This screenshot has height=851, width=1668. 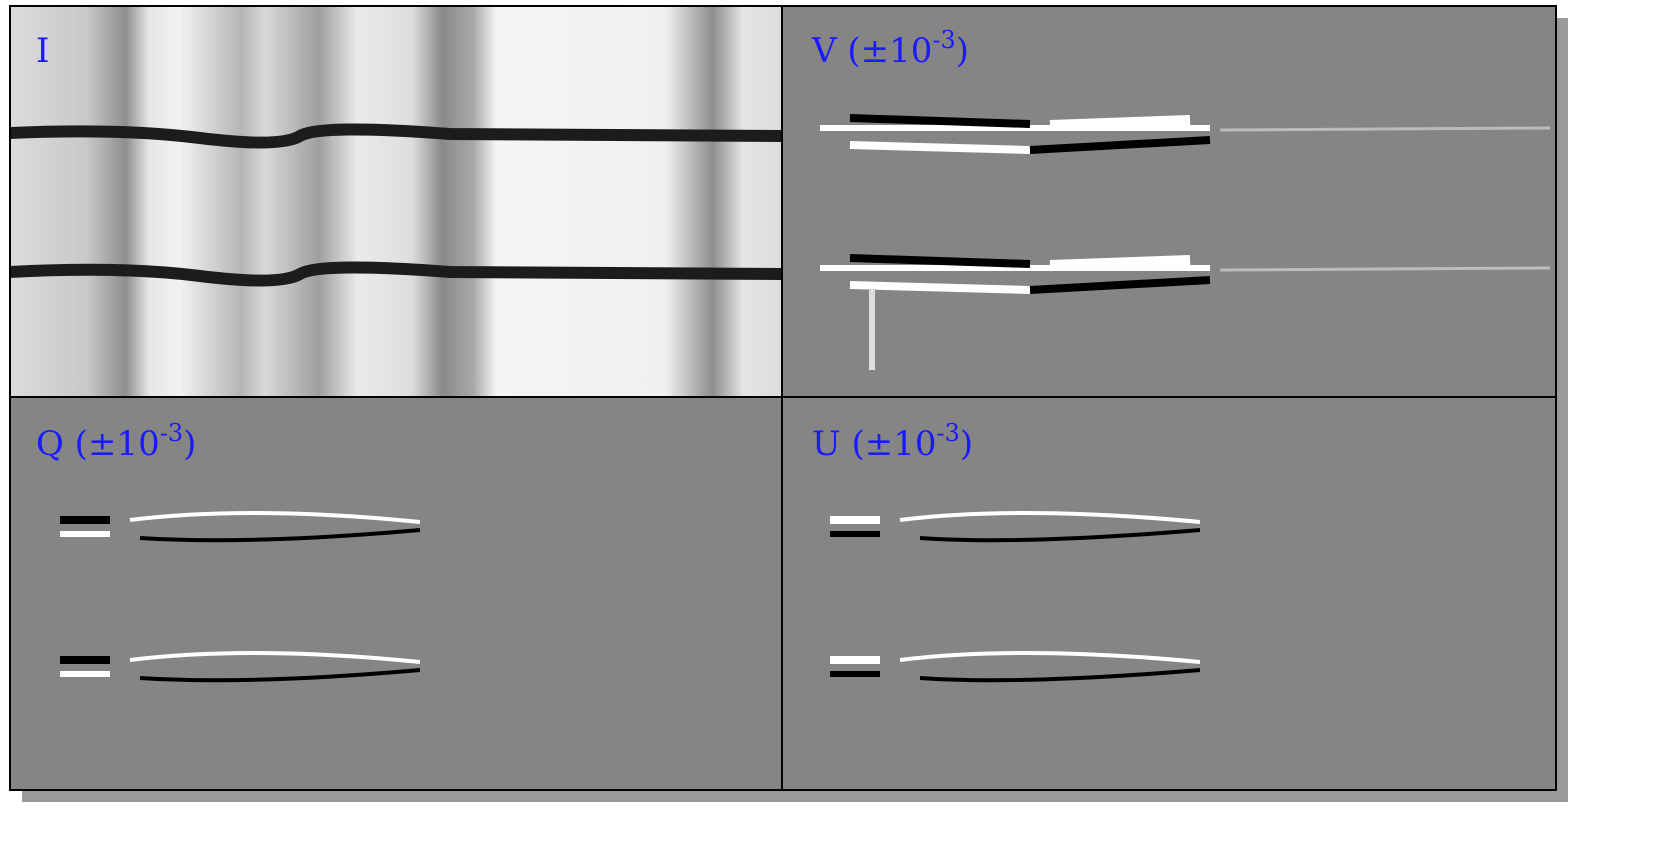 I want to click on label: I, so click(x=42, y=51).